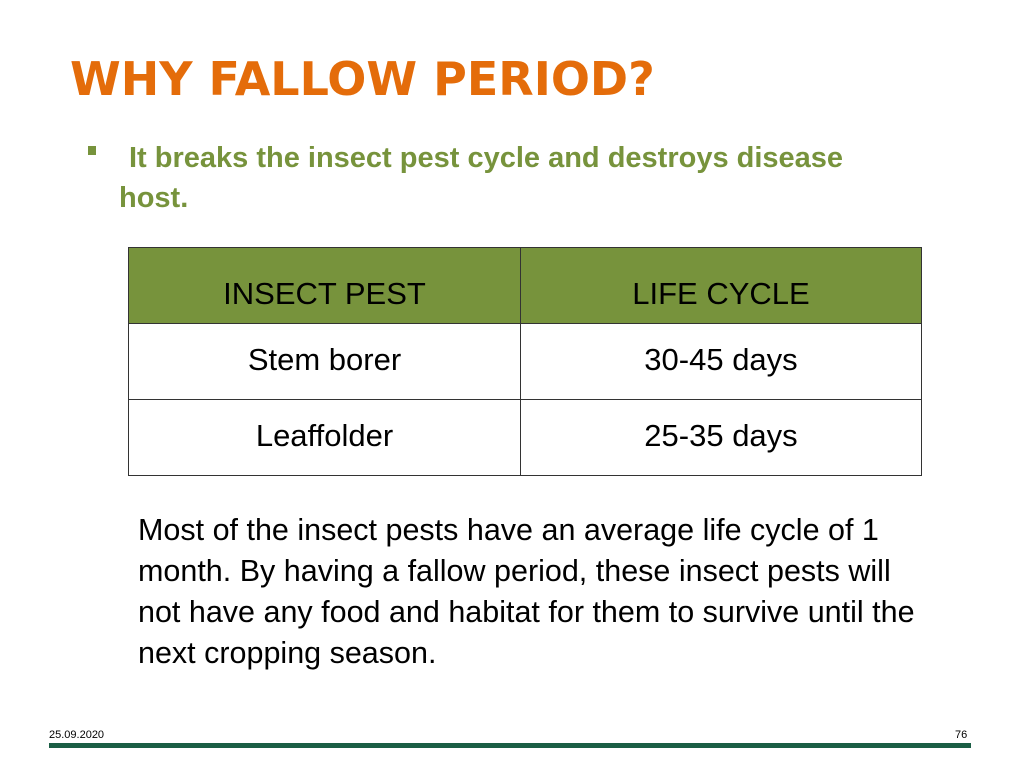 The width and height of the screenshot is (1024, 768). What do you see at coordinates (510, 745) in the screenshot?
I see `footer-divider` at bounding box center [510, 745].